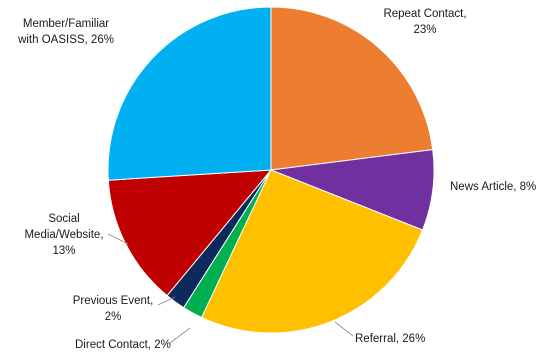  I want to click on pie-slice-repeat-contact, so click(352, 88).